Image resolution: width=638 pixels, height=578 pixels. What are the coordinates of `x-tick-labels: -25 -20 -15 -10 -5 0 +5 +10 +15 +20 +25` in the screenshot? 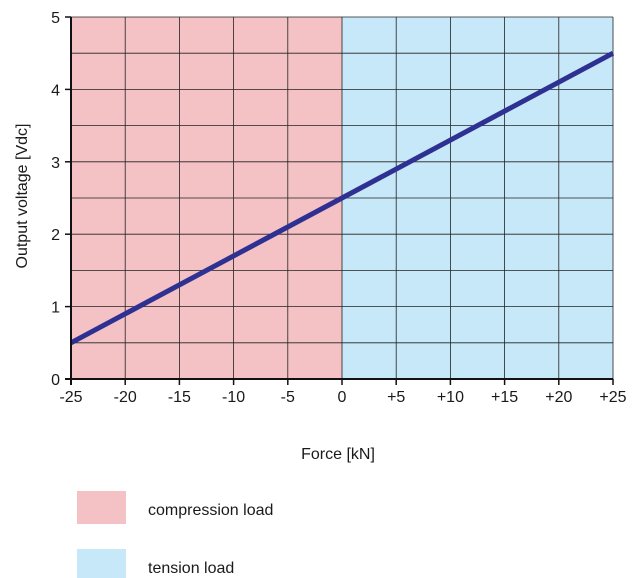 It's located at (342, 397).